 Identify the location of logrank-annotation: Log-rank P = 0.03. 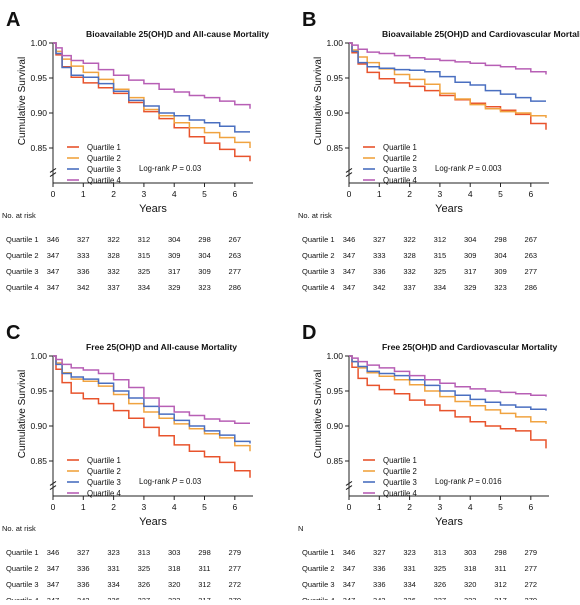
(170, 168).